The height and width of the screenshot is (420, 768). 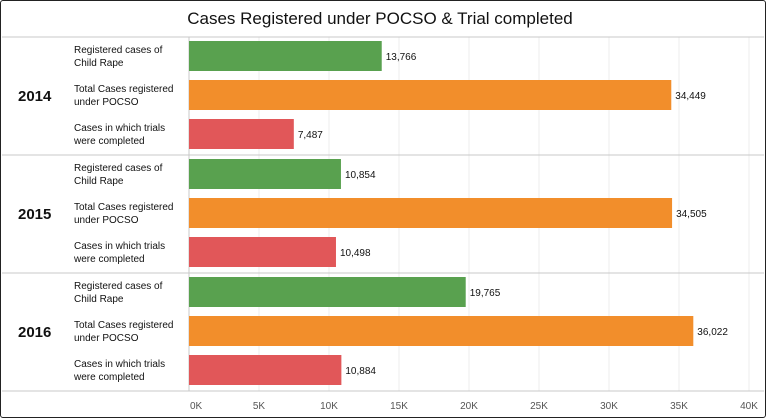 What do you see at coordinates (485, 293) in the screenshot?
I see `data-label: 19,765` at bounding box center [485, 293].